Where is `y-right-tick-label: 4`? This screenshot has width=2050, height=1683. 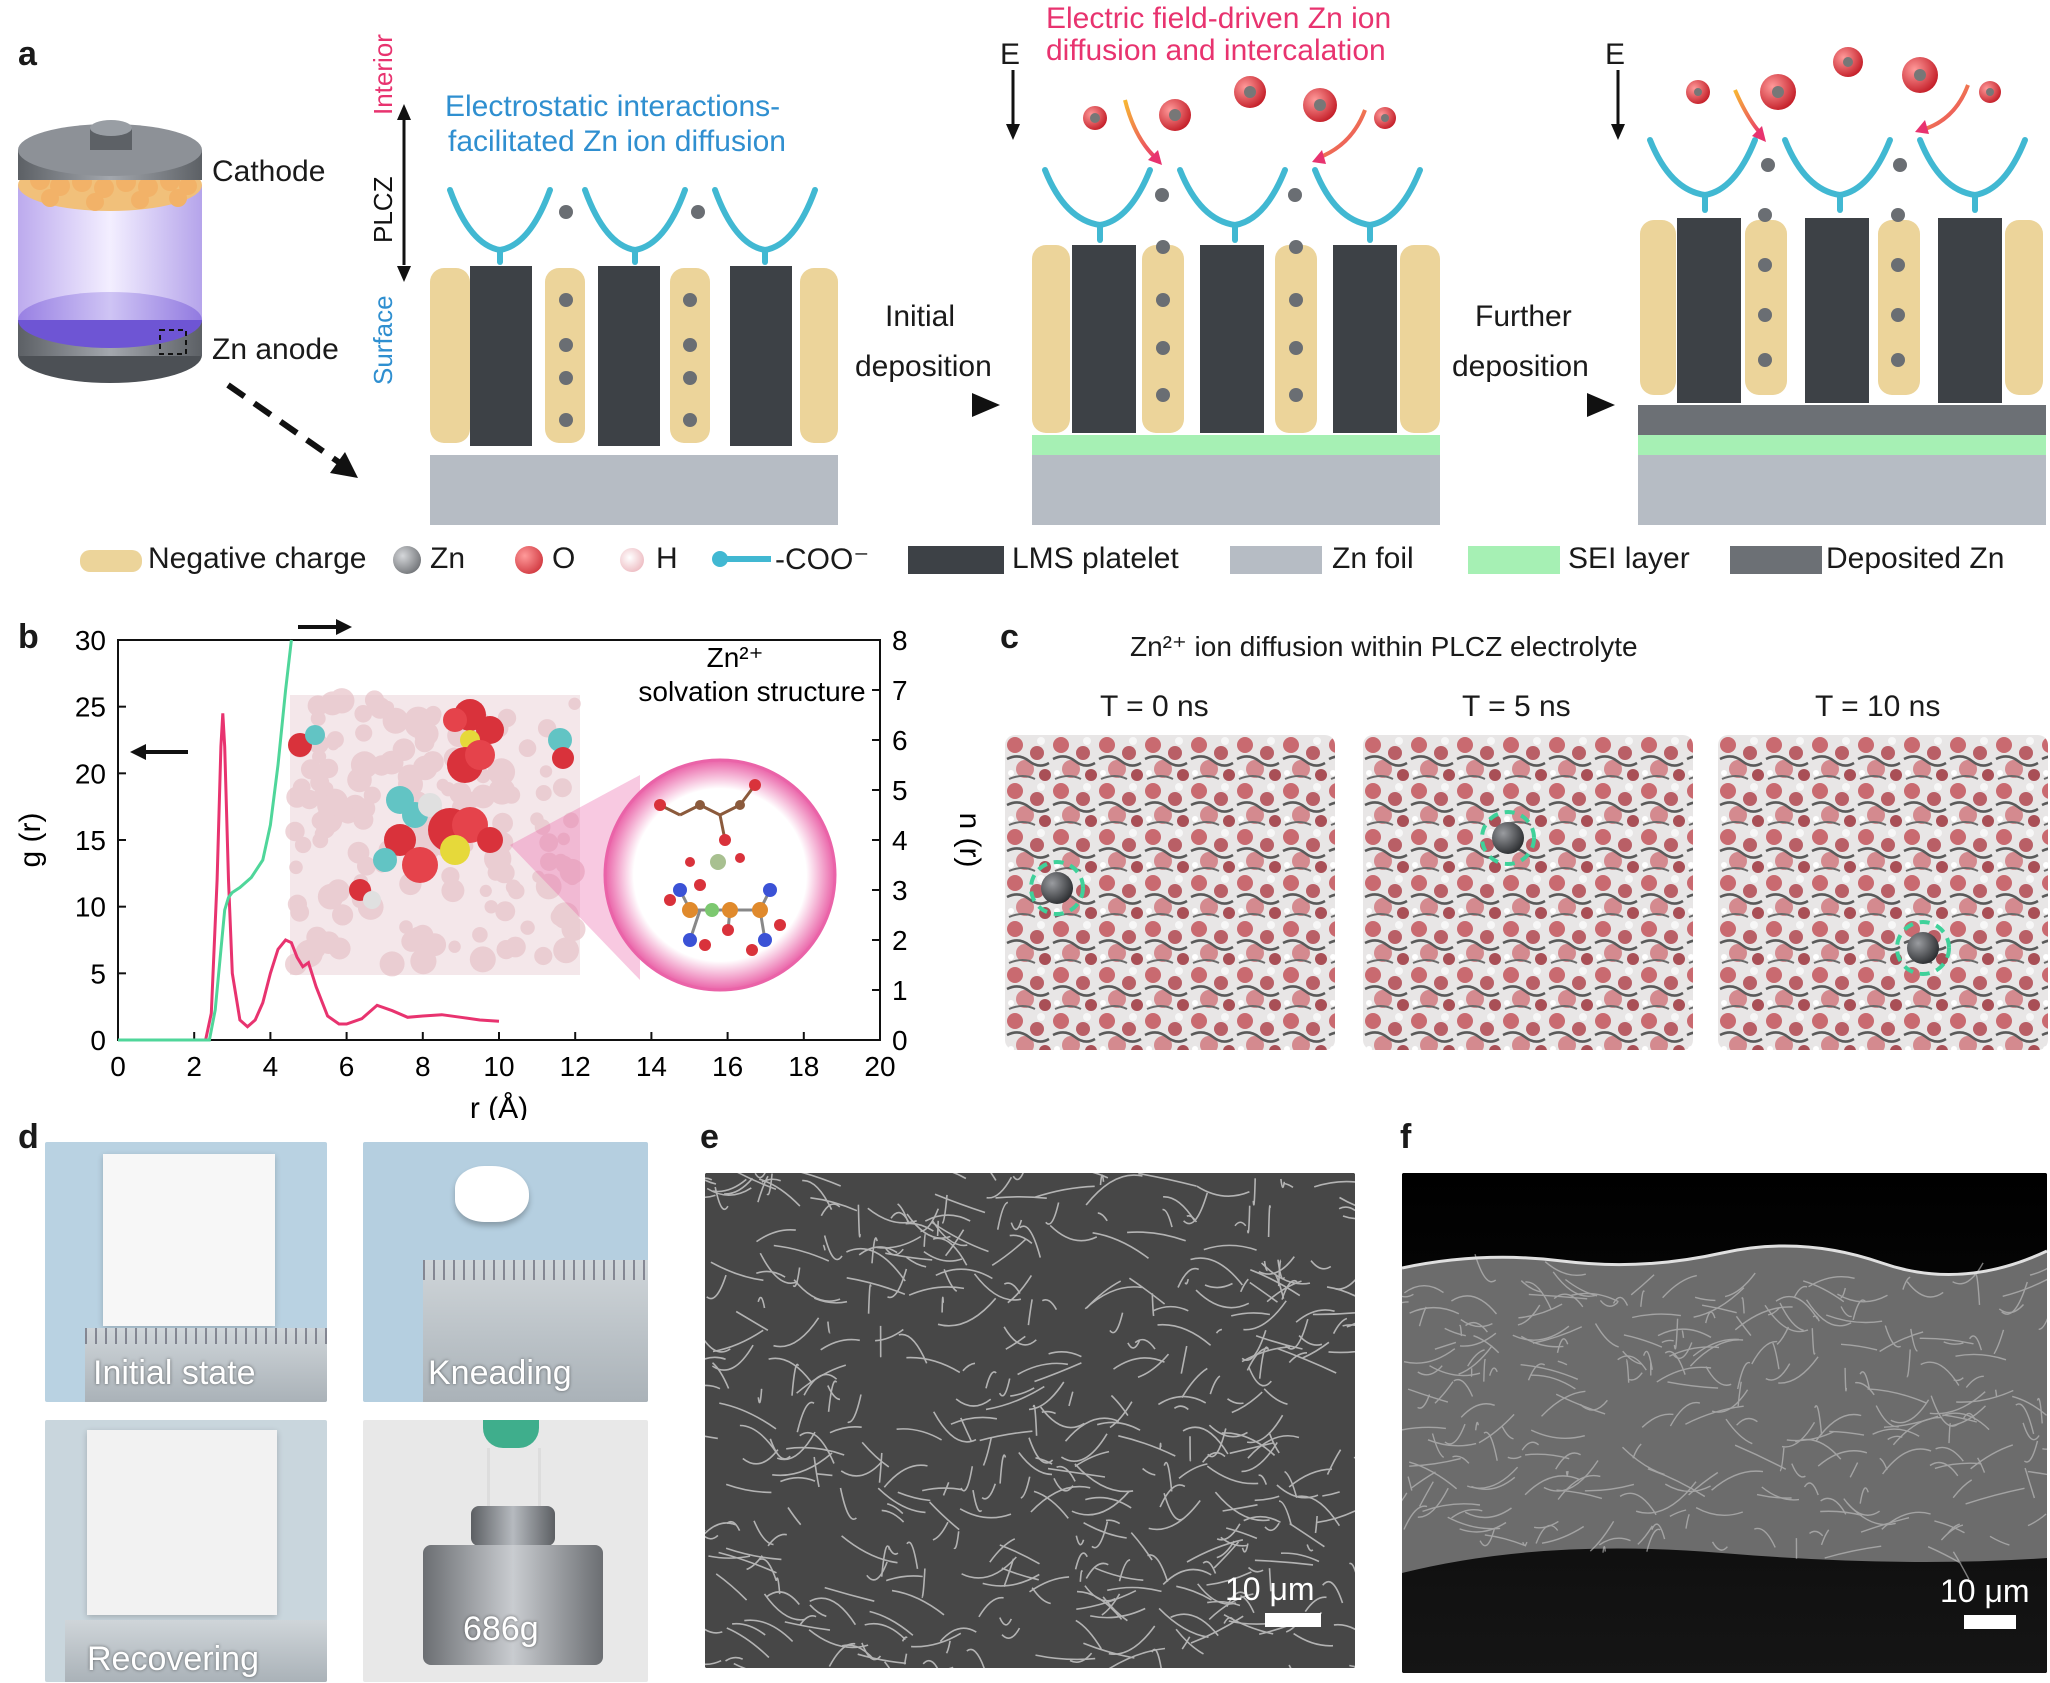
y-right-tick-label: 4 is located at coordinates (900, 840).